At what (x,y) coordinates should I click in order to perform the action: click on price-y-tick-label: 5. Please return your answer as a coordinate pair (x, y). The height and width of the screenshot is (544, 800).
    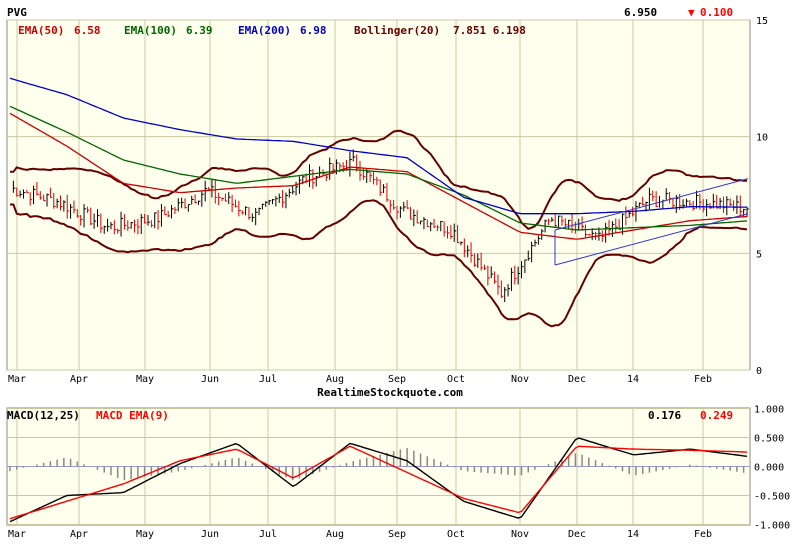
    Looking at the image, I should click on (759, 254).